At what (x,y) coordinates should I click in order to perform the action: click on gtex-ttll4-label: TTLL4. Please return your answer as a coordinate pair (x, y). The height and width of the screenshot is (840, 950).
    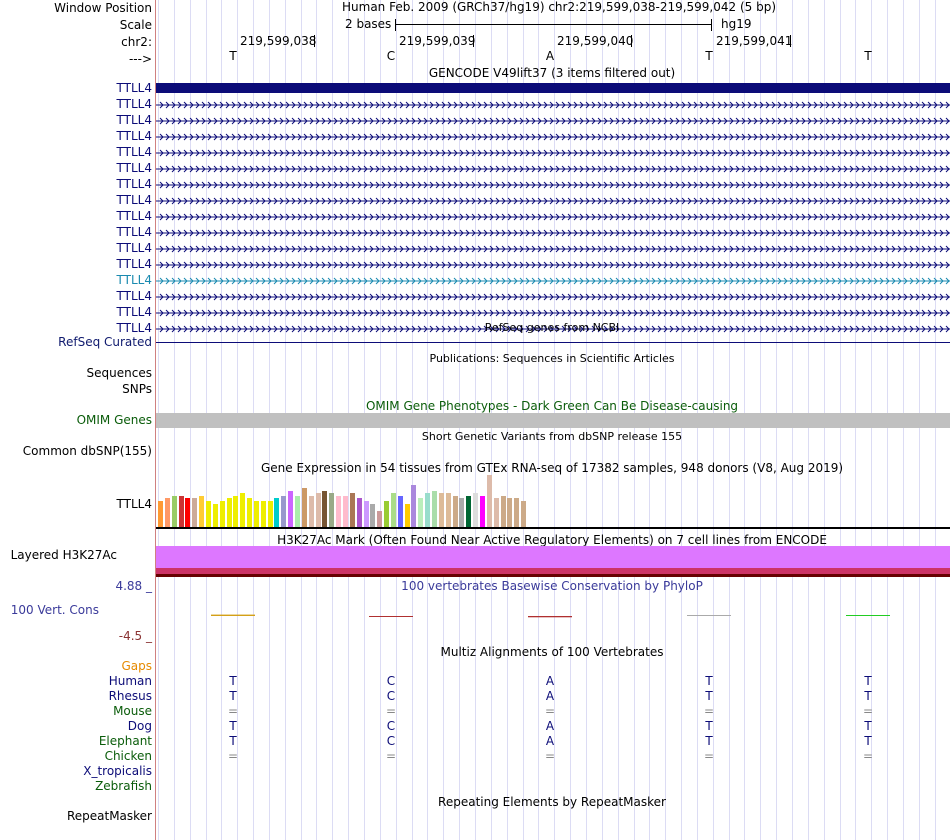
    Looking at the image, I should click on (134, 504).